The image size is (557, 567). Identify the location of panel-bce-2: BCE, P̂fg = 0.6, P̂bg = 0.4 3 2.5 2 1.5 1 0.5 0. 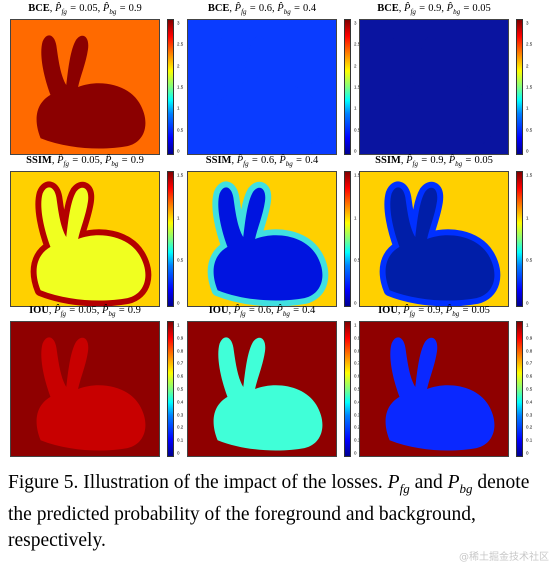
(278, 79).